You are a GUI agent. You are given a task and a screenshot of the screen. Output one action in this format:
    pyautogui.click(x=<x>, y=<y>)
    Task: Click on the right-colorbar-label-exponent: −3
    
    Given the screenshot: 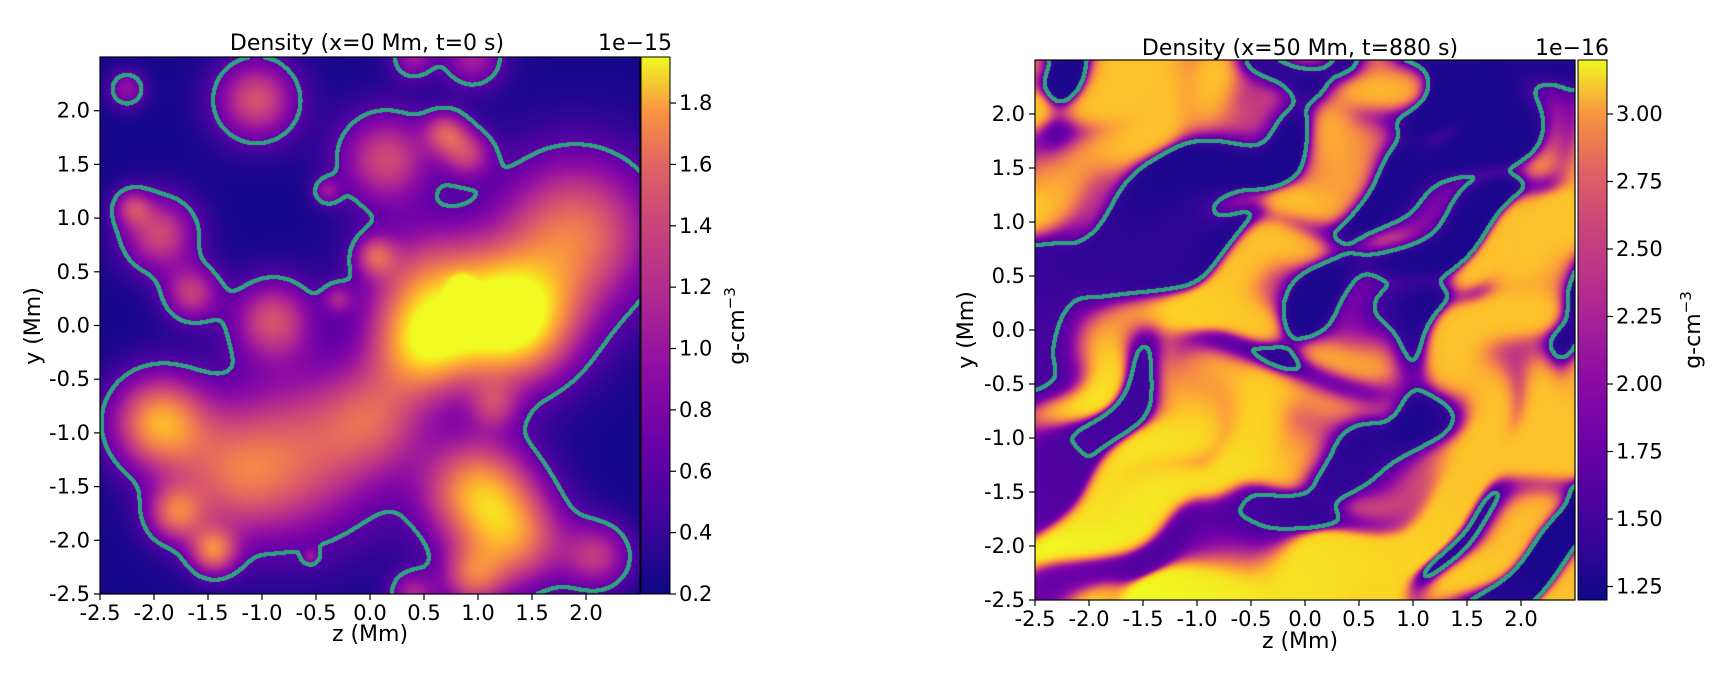 What is the action you would take?
    pyautogui.click(x=1686, y=302)
    